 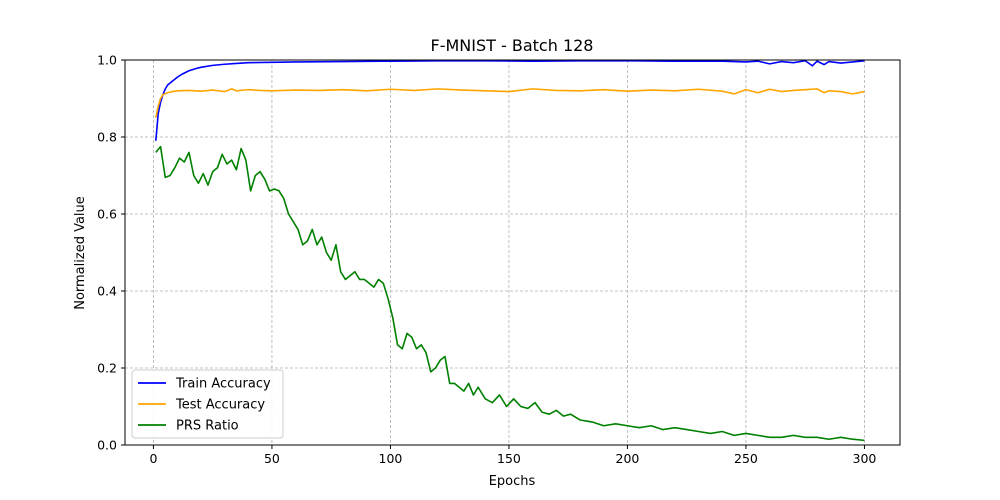 What do you see at coordinates (153, 458) in the screenshot?
I see `x-tick-label: 0` at bounding box center [153, 458].